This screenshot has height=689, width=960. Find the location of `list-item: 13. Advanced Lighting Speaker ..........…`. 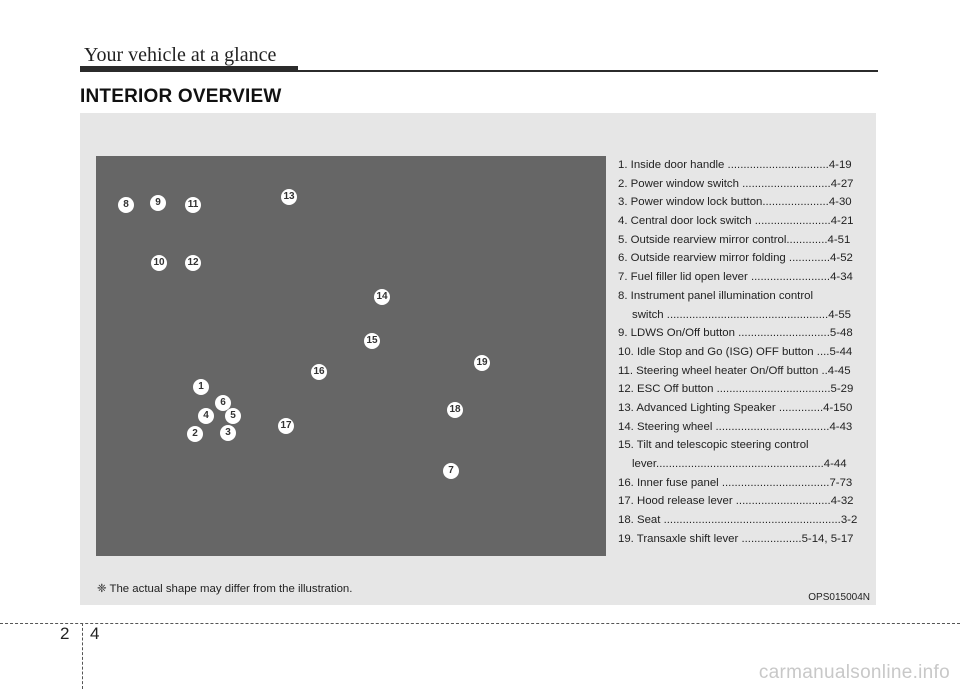

list-item: 13. Advanced Lighting Speaker ..........… is located at coordinates (735, 407).